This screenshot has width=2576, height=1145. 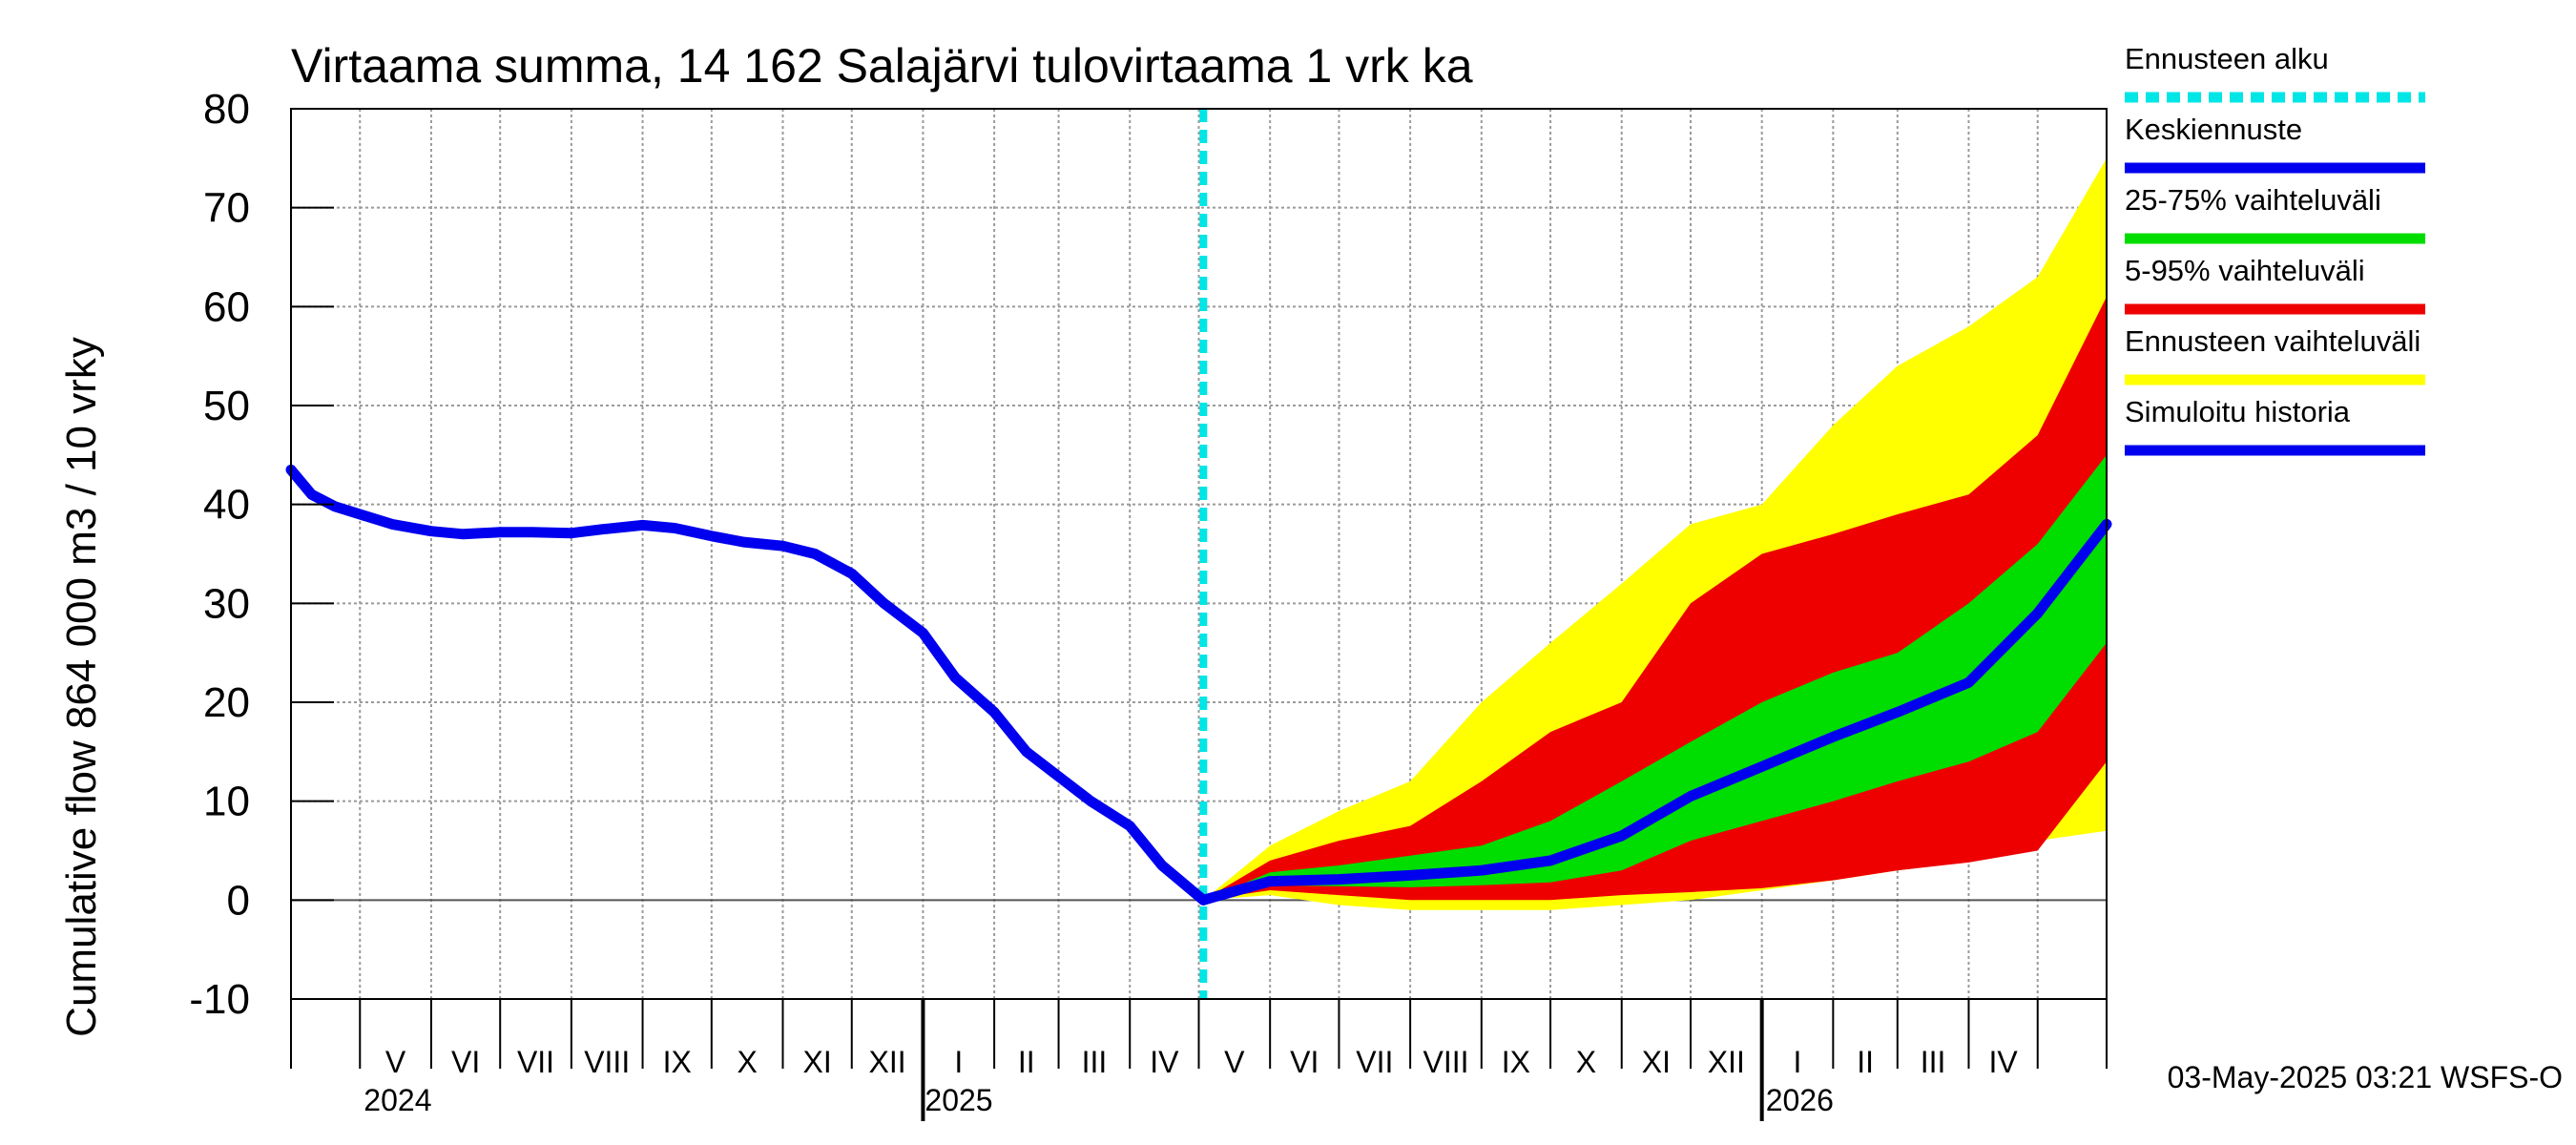 What do you see at coordinates (226, 208) in the screenshot?
I see `y-tick-label: 70` at bounding box center [226, 208].